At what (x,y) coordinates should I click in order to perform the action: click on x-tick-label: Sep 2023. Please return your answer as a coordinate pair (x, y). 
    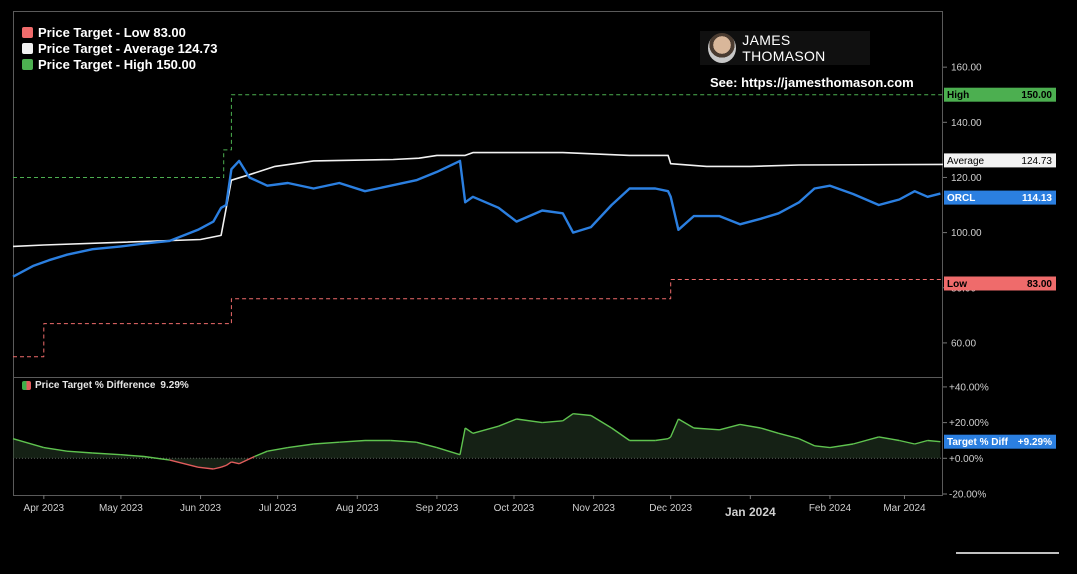
    Looking at the image, I should click on (436, 508).